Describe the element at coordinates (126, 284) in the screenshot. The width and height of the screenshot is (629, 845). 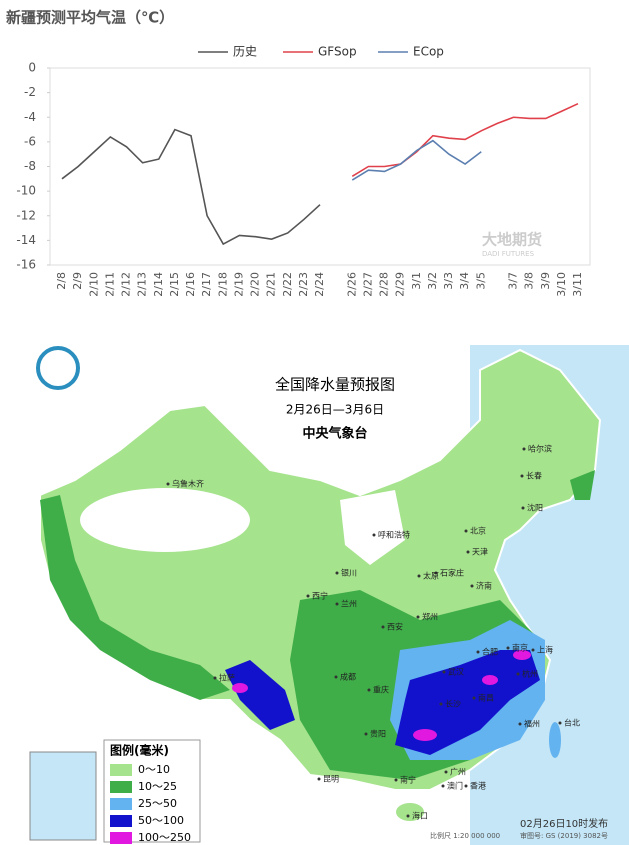
I see `x-tick-label: 2/12` at that location.